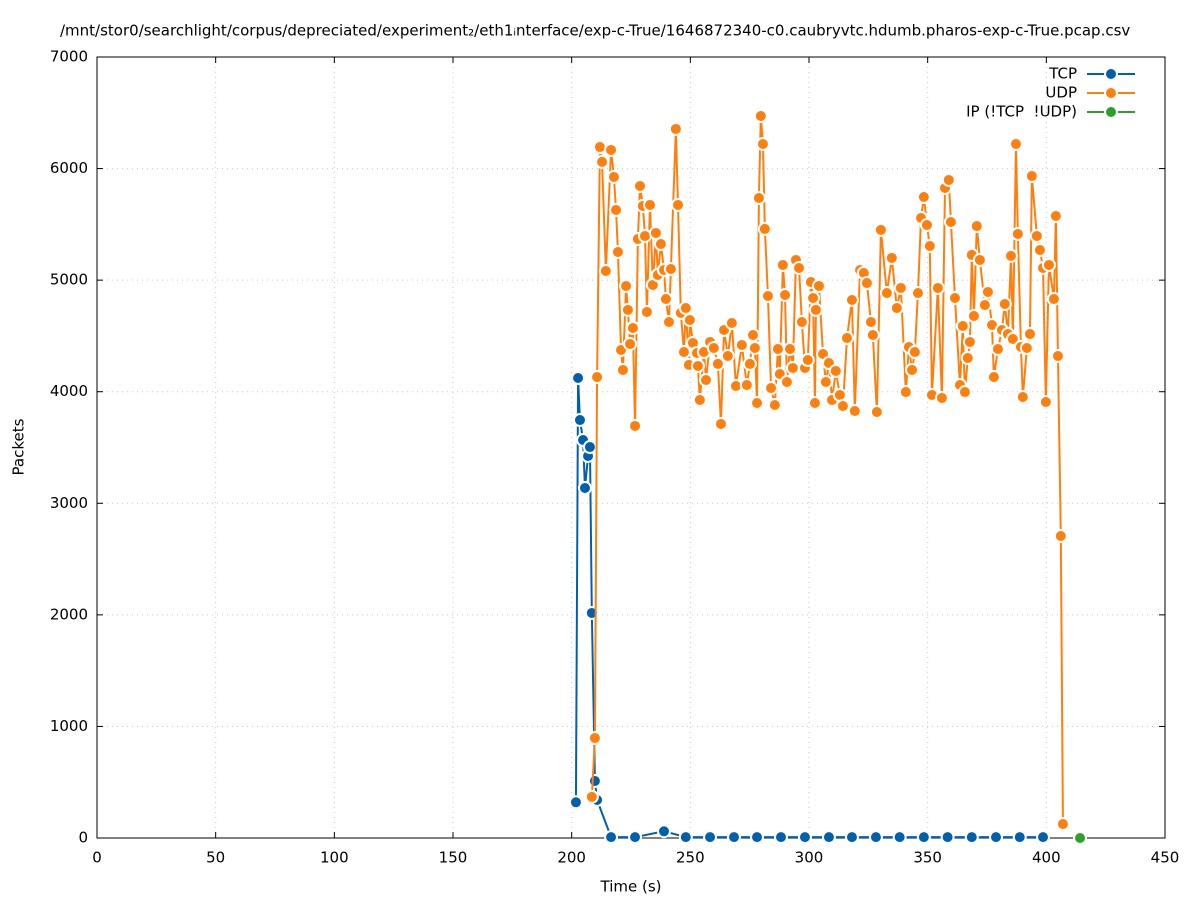 This screenshot has width=1197, height=900. I want to click on legend-label: TCP, so click(1062, 74).